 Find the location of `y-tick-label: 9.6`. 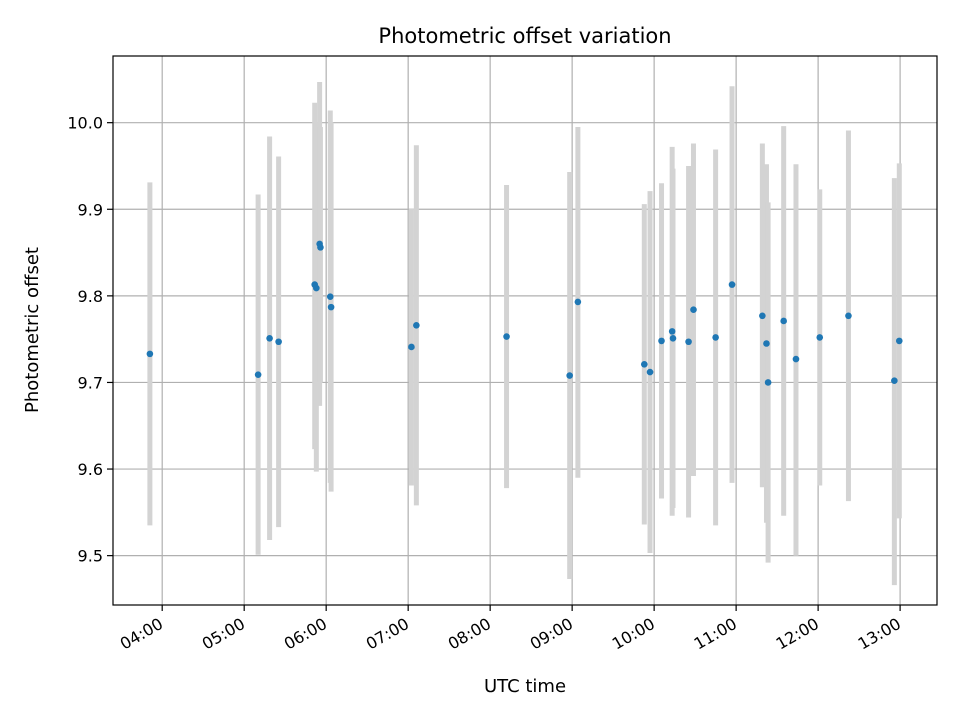

y-tick-label: 9.6 is located at coordinates (90, 469).